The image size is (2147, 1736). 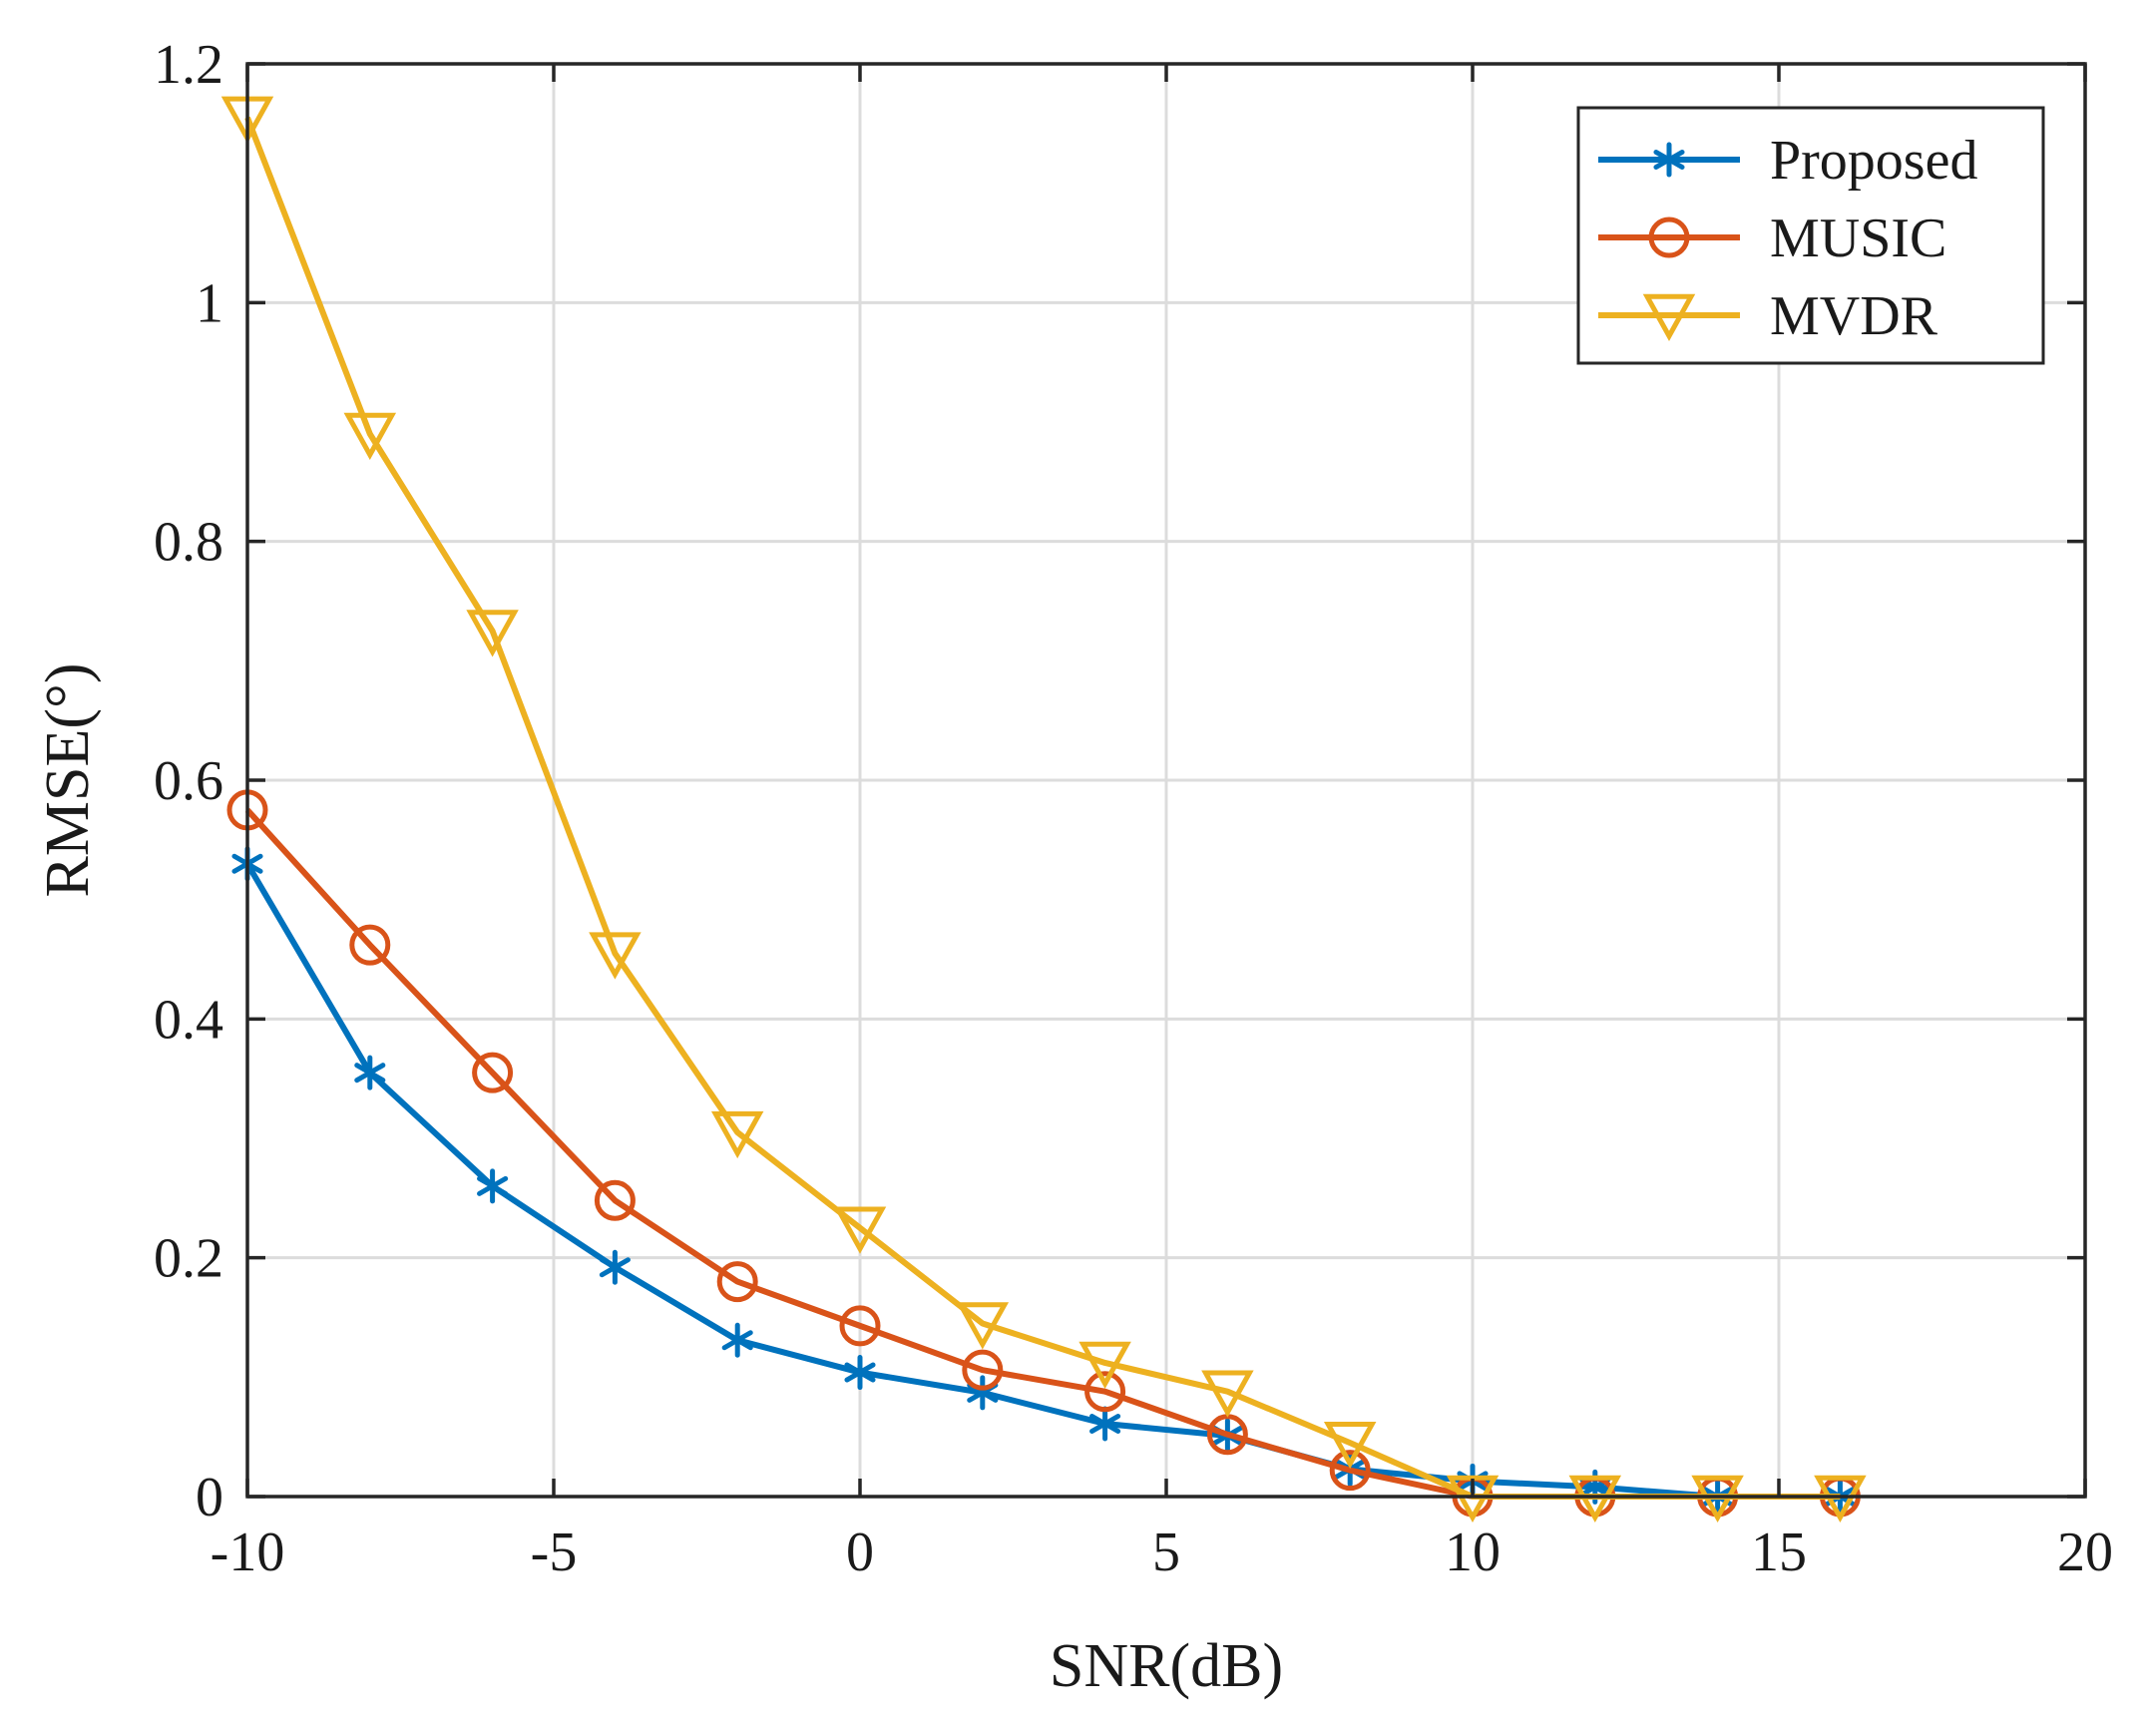 What do you see at coordinates (188, 1259) in the screenshot?
I see `y-tick-label: 0.2` at bounding box center [188, 1259].